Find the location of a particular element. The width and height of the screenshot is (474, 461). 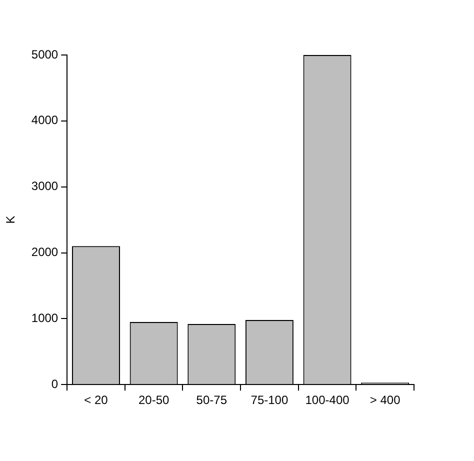

x-tick-label: 50-75 is located at coordinates (212, 400).